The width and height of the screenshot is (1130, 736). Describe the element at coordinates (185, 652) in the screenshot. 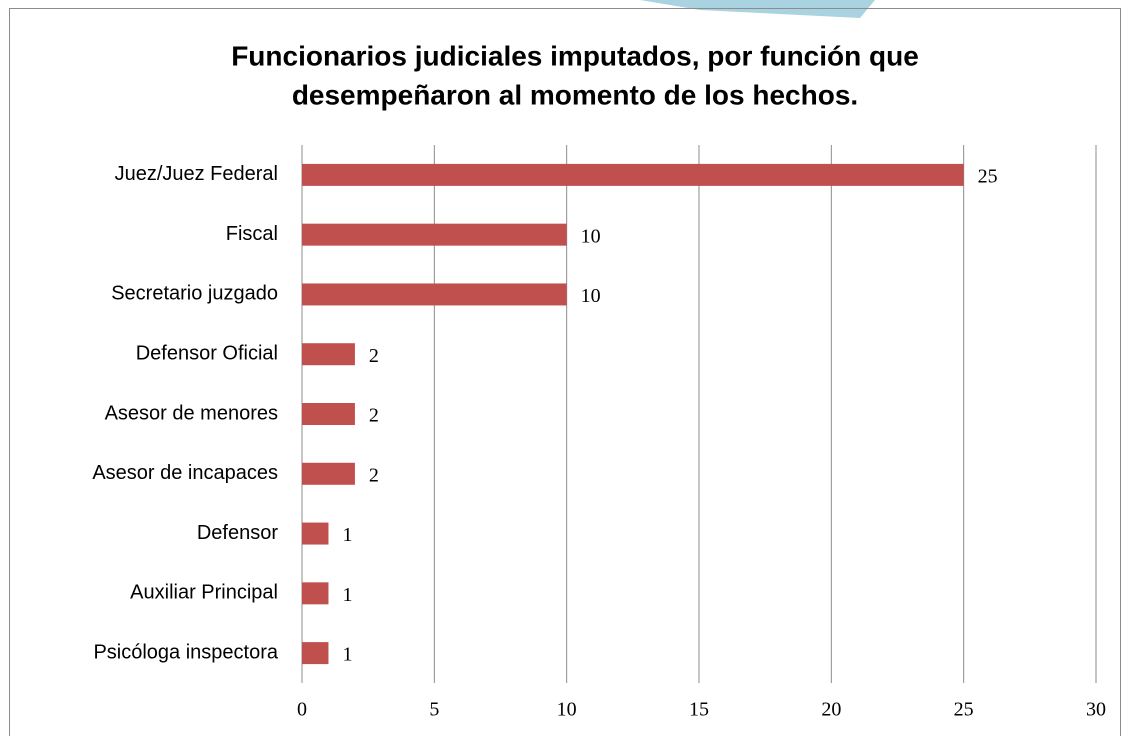

I see `y-tick-label: Psicóloga inspectora` at that location.